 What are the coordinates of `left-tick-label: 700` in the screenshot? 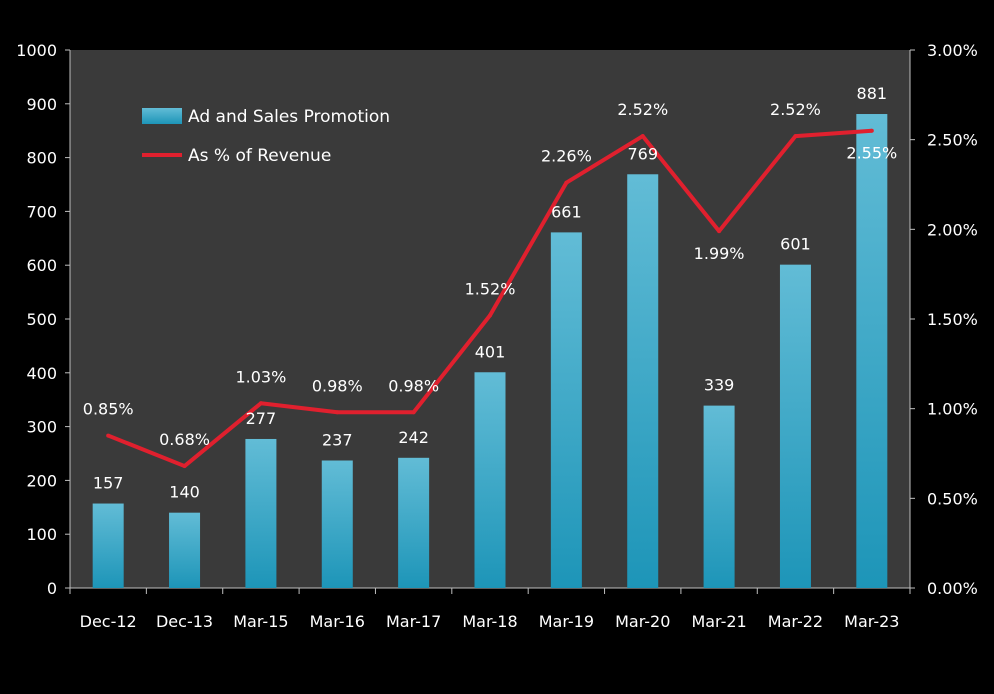 It's located at (41, 211).